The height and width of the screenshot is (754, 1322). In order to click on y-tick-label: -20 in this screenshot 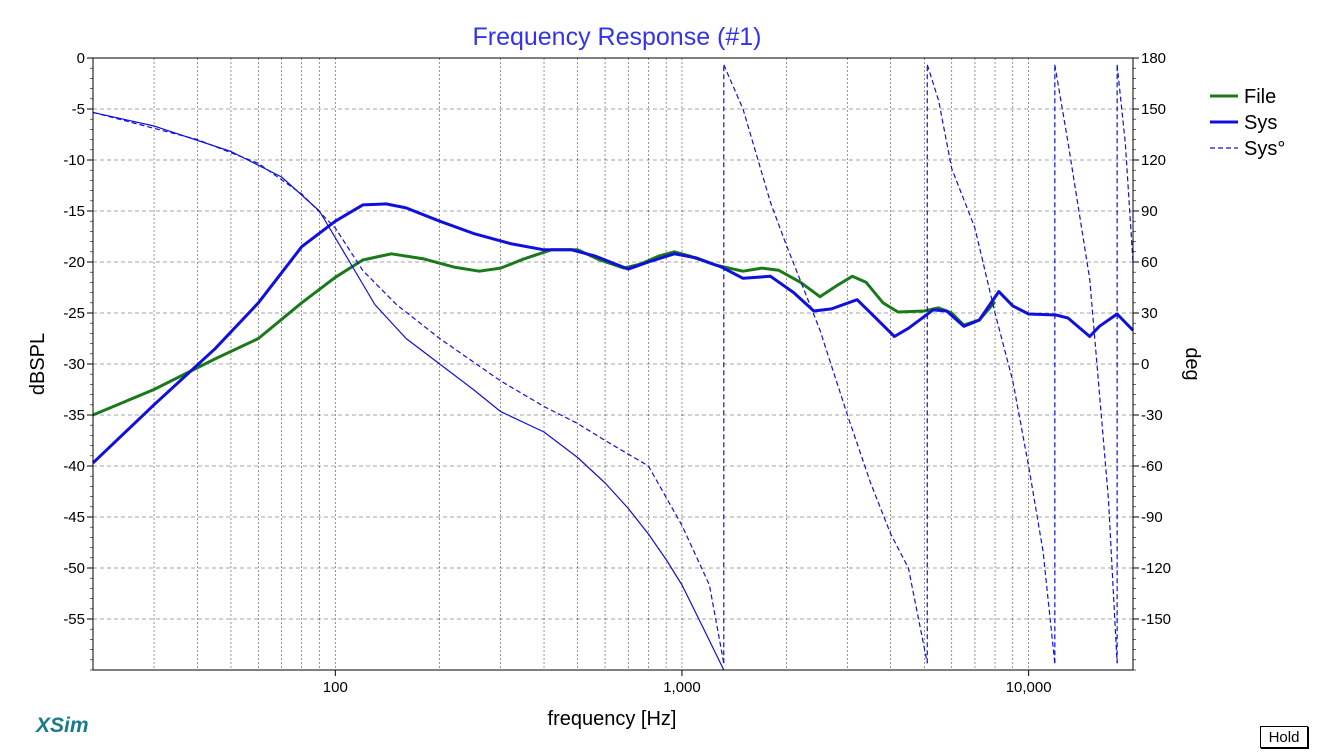, I will do `click(74, 262)`.